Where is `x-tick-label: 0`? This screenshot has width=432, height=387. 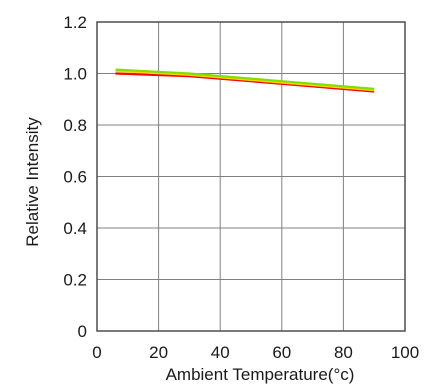
x-tick-label: 0 is located at coordinates (96, 352).